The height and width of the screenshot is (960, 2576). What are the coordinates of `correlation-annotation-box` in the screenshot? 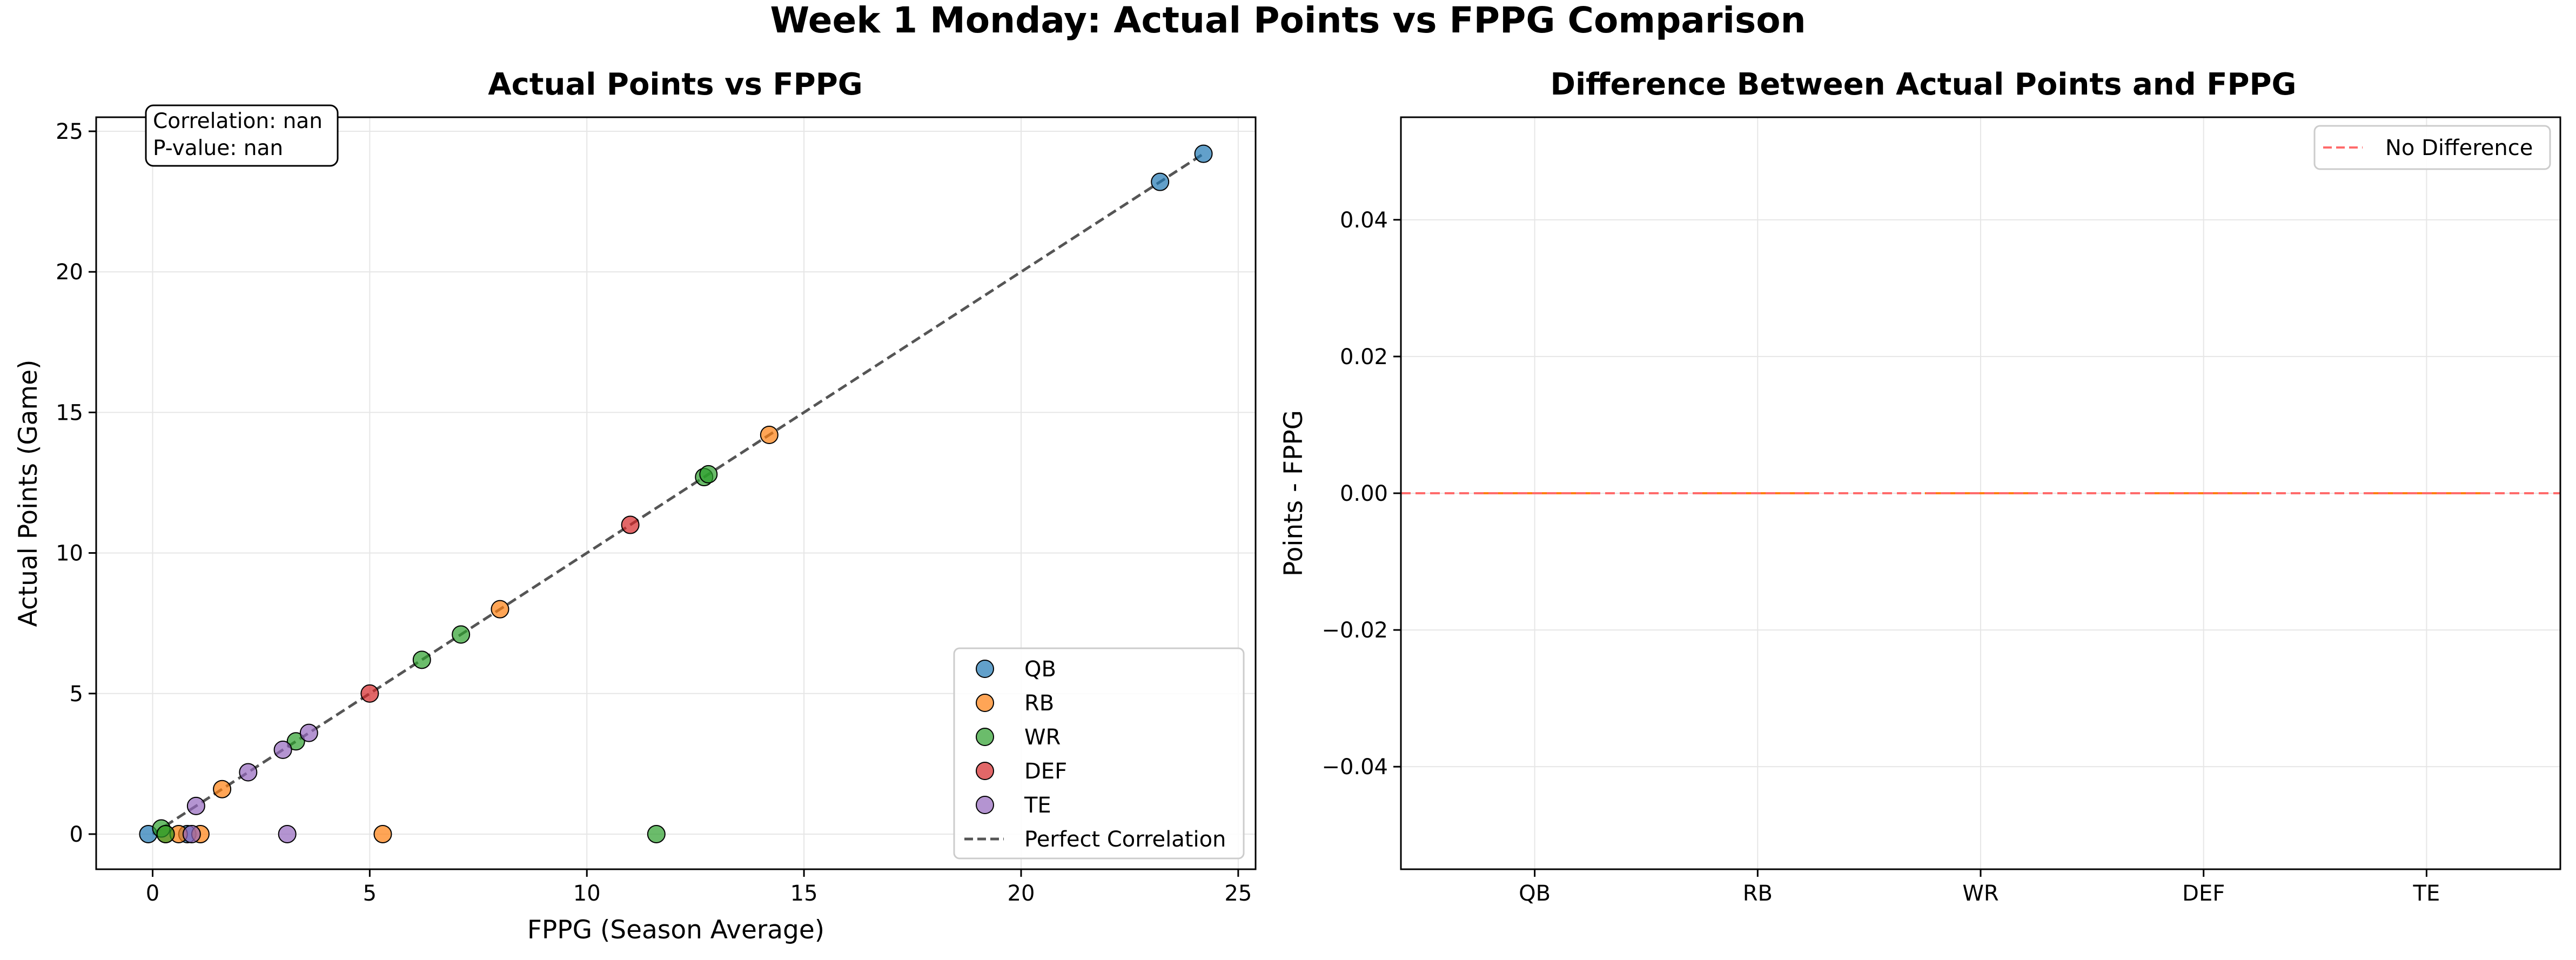 It's located at (242, 135).